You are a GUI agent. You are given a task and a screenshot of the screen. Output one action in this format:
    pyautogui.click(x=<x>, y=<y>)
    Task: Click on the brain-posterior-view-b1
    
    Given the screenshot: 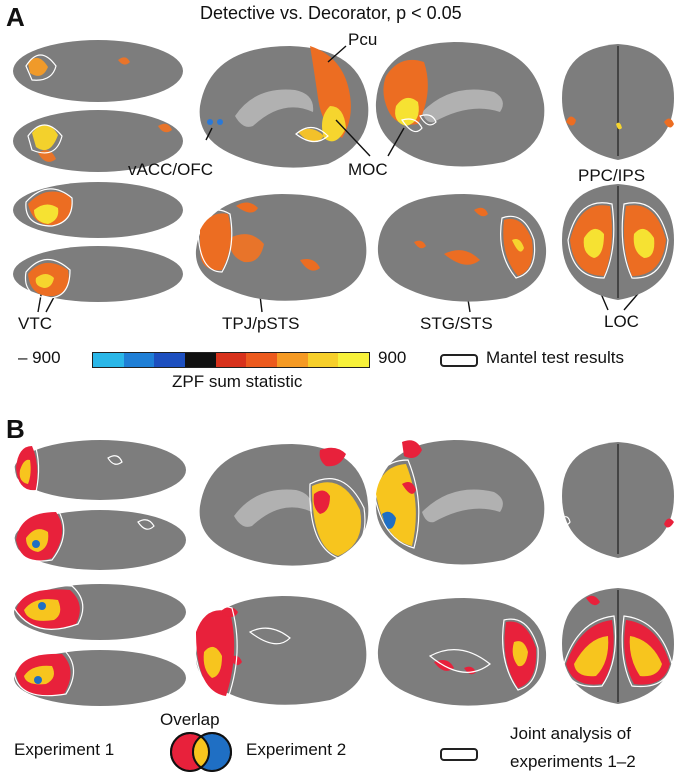 What is the action you would take?
    pyautogui.click(x=617, y=500)
    